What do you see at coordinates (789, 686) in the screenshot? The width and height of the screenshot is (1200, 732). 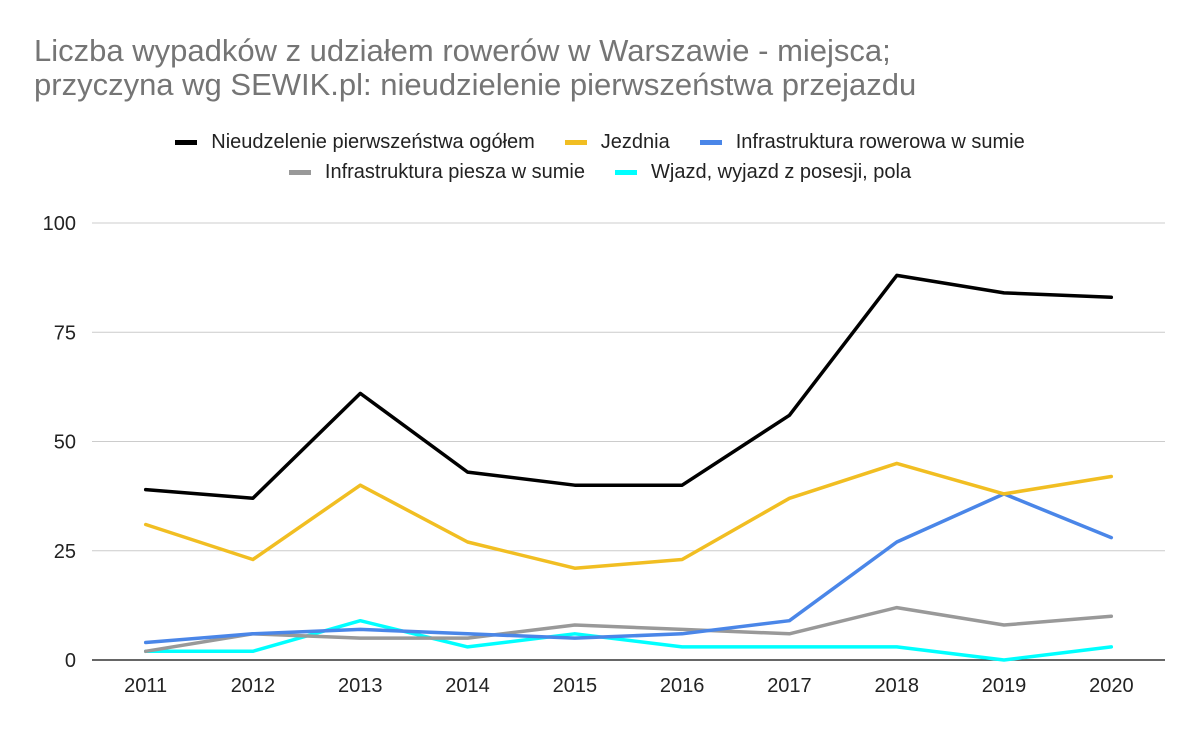 I see `x-tick-label-2017: 2017` at bounding box center [789, 686].